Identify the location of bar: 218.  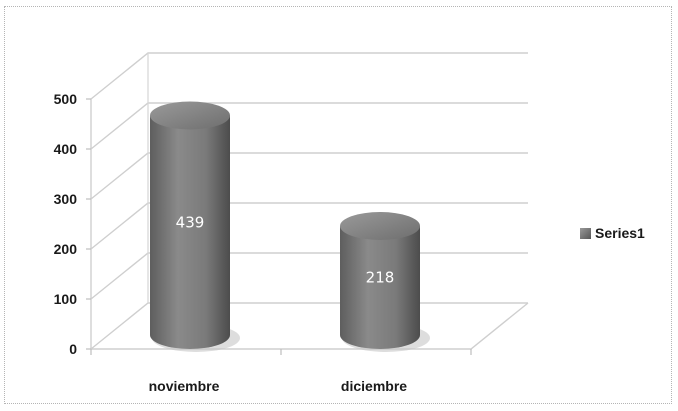
(385, 282).